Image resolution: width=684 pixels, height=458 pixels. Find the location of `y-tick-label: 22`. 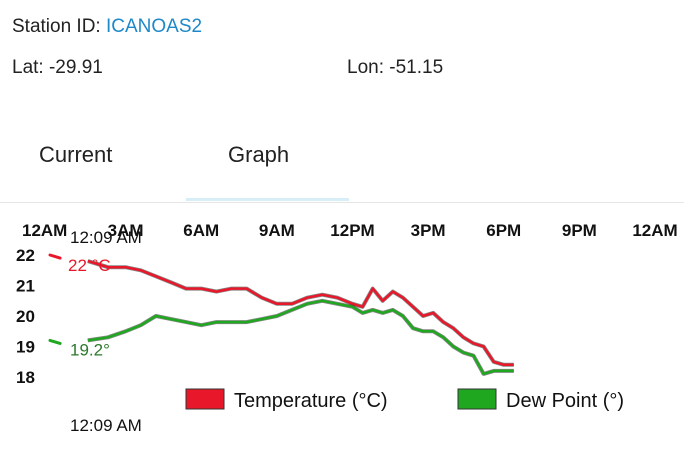

y-tick-label: 22 is located at coordinates (25, 255).